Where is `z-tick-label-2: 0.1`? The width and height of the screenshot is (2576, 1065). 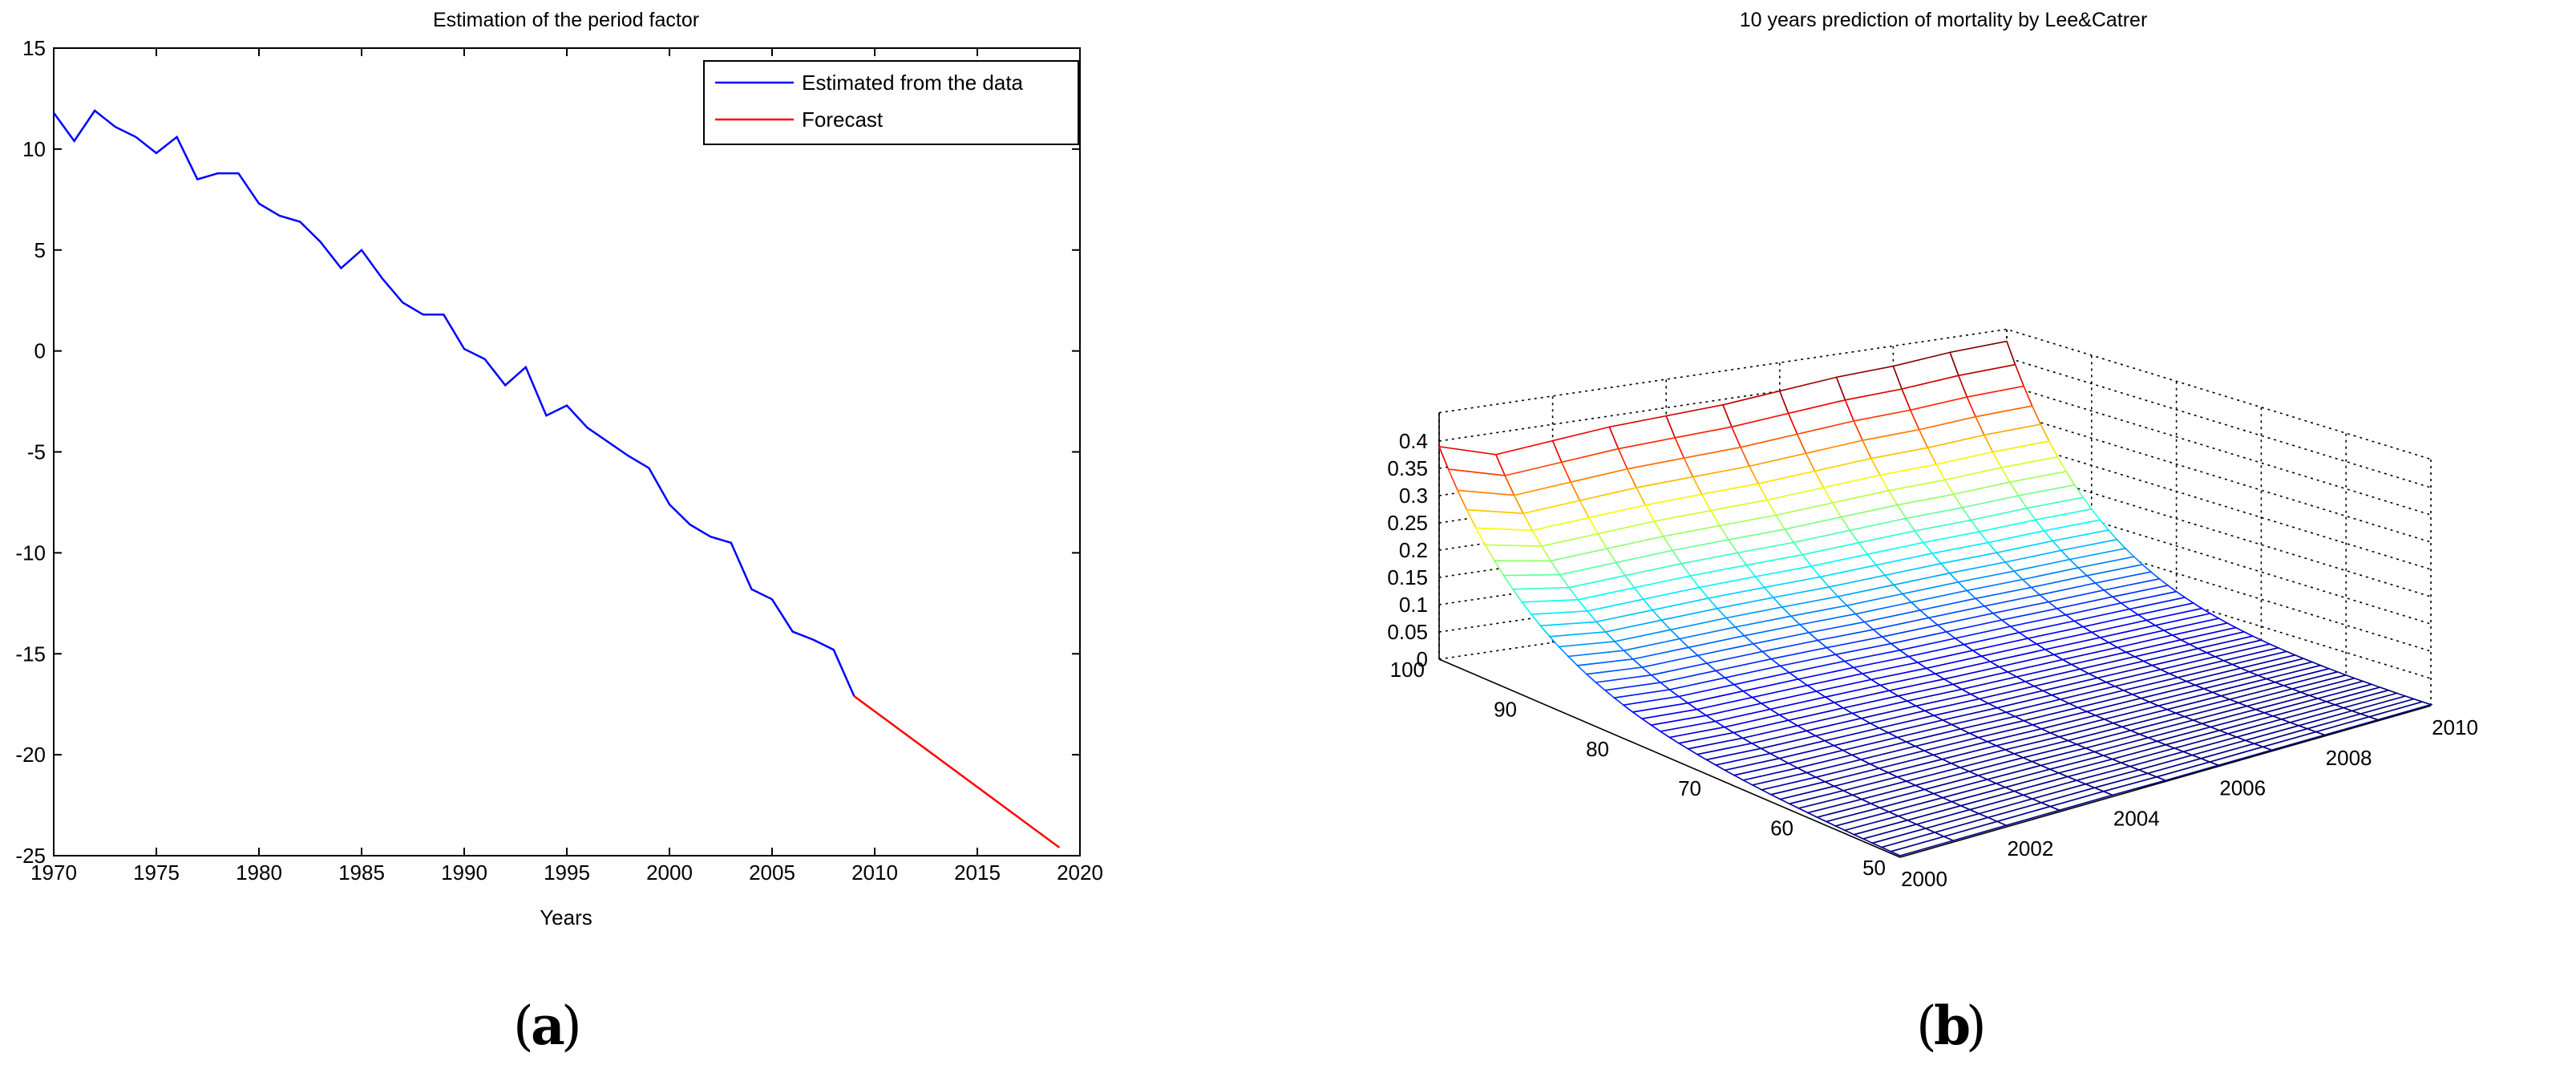 z-tick-label-2: 0.1 is located at coordinates (1413, 605).